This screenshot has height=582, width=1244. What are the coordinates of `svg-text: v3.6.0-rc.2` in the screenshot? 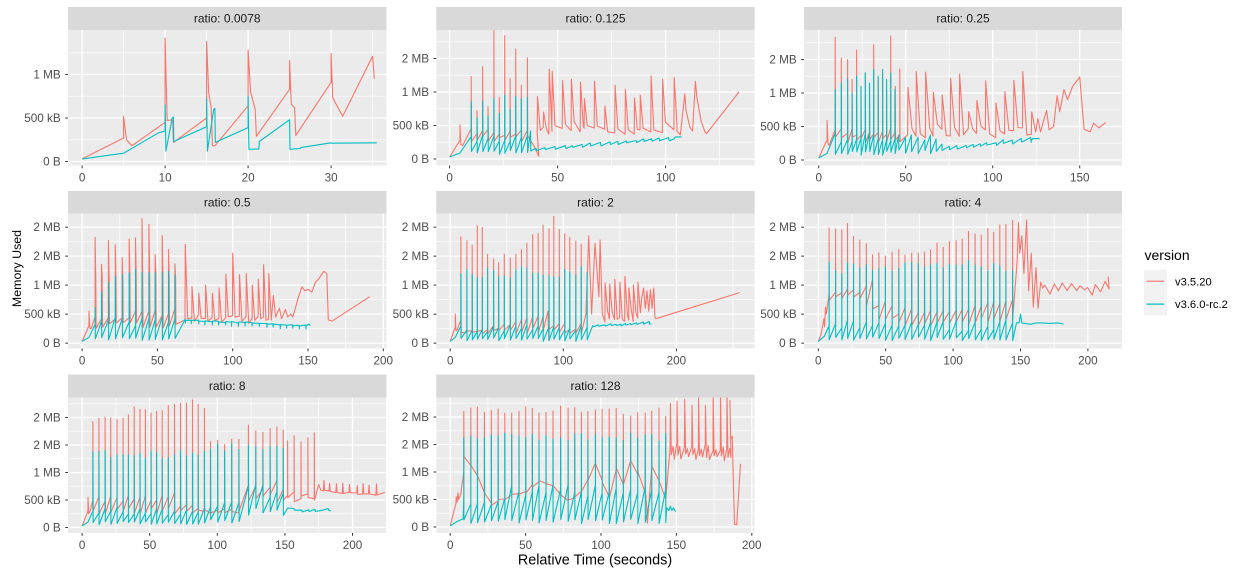 It's located at (1201, 305).